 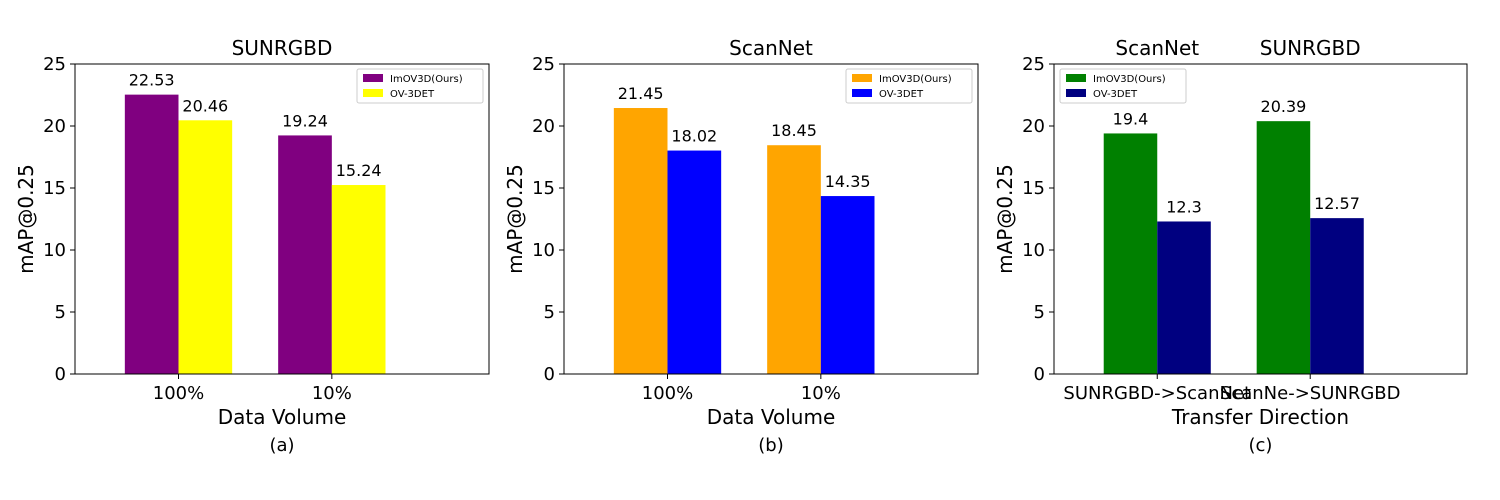 What do you see at coordinates (1284, 106) in the screenshot?
I see `data-label: 20.39` at bounding box center [1284, 106].